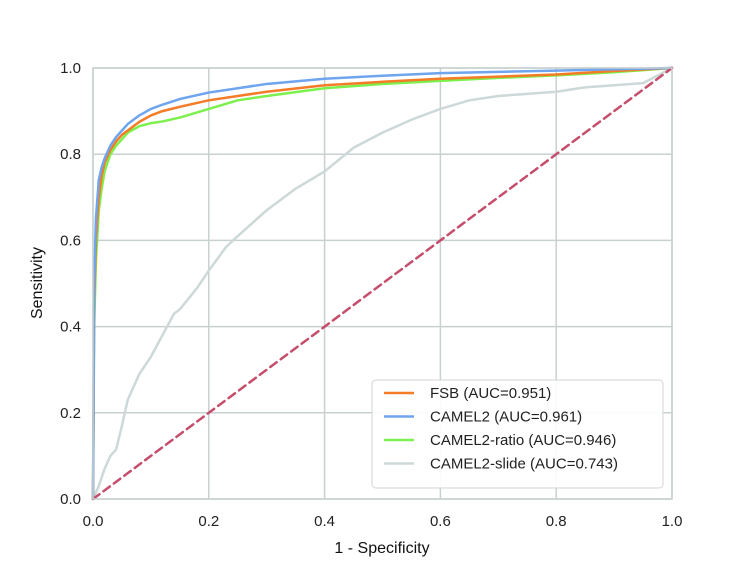  I want to click on legend-entry: CAMEL2 (AUC=0.961), so click(506, 417).